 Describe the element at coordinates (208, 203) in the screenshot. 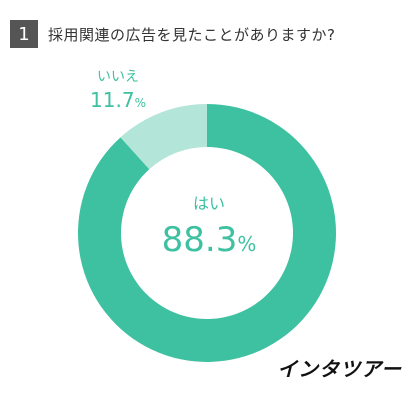

I see `yes-category-label: はい` at that location.